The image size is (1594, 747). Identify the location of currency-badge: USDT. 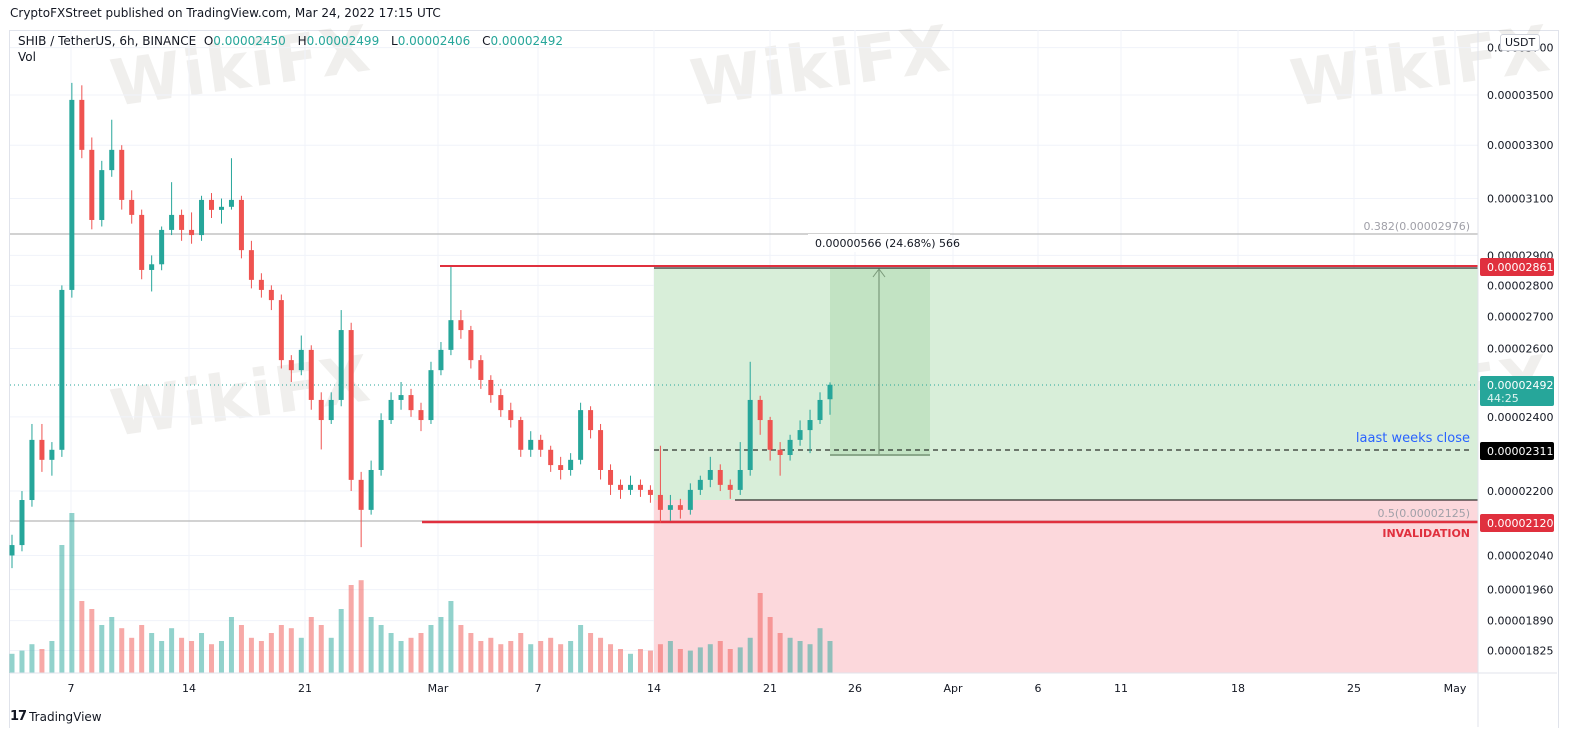
(1520, 42).